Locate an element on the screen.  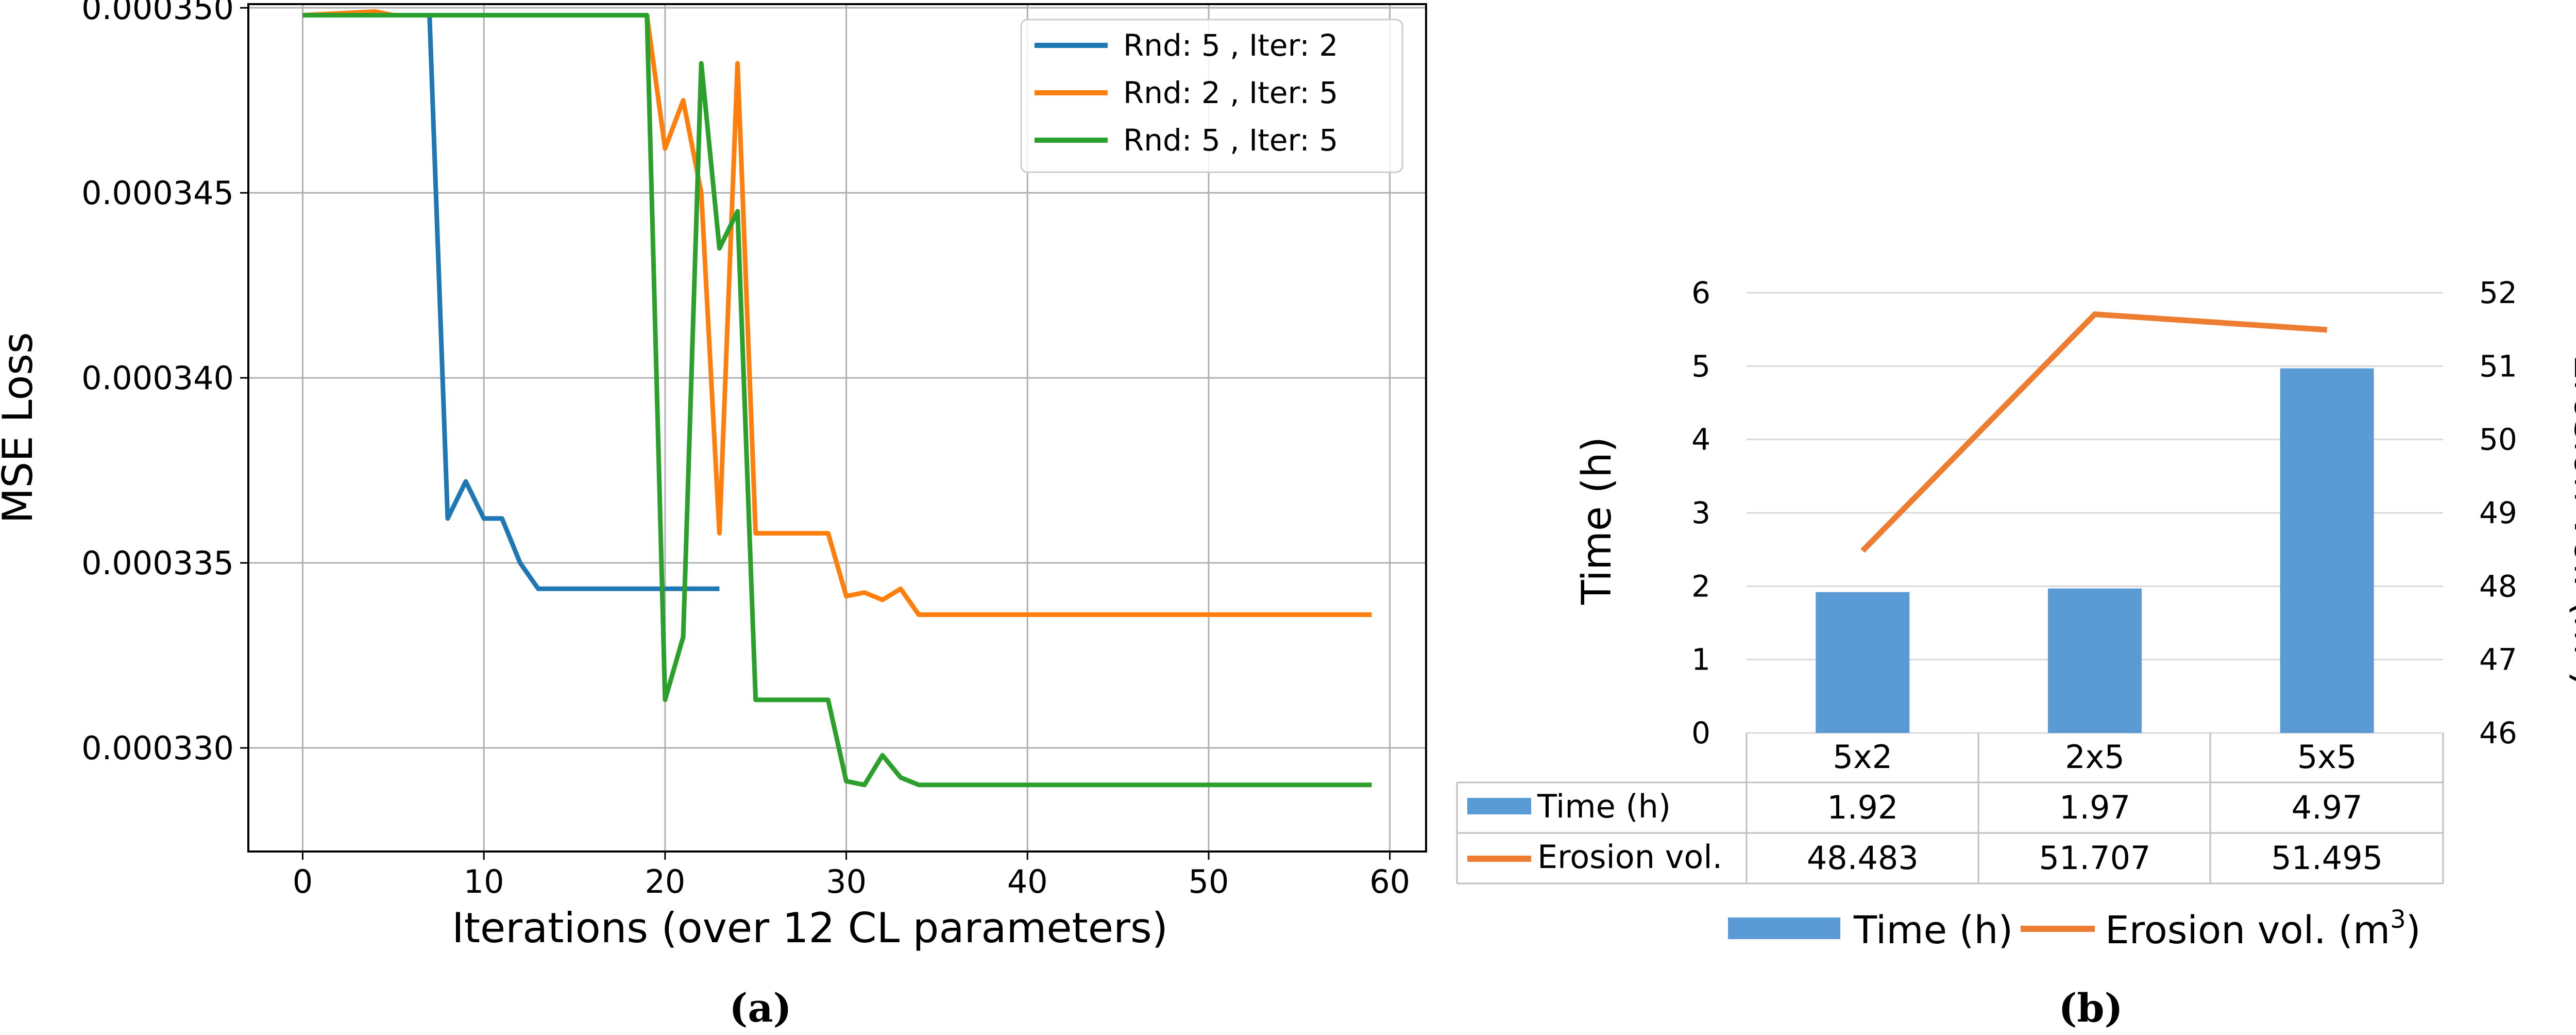
panel-a-y-ticks: 0.000330 0.000335 0.000340 0.000345 0.000350 is located at coordinates (164, 383).